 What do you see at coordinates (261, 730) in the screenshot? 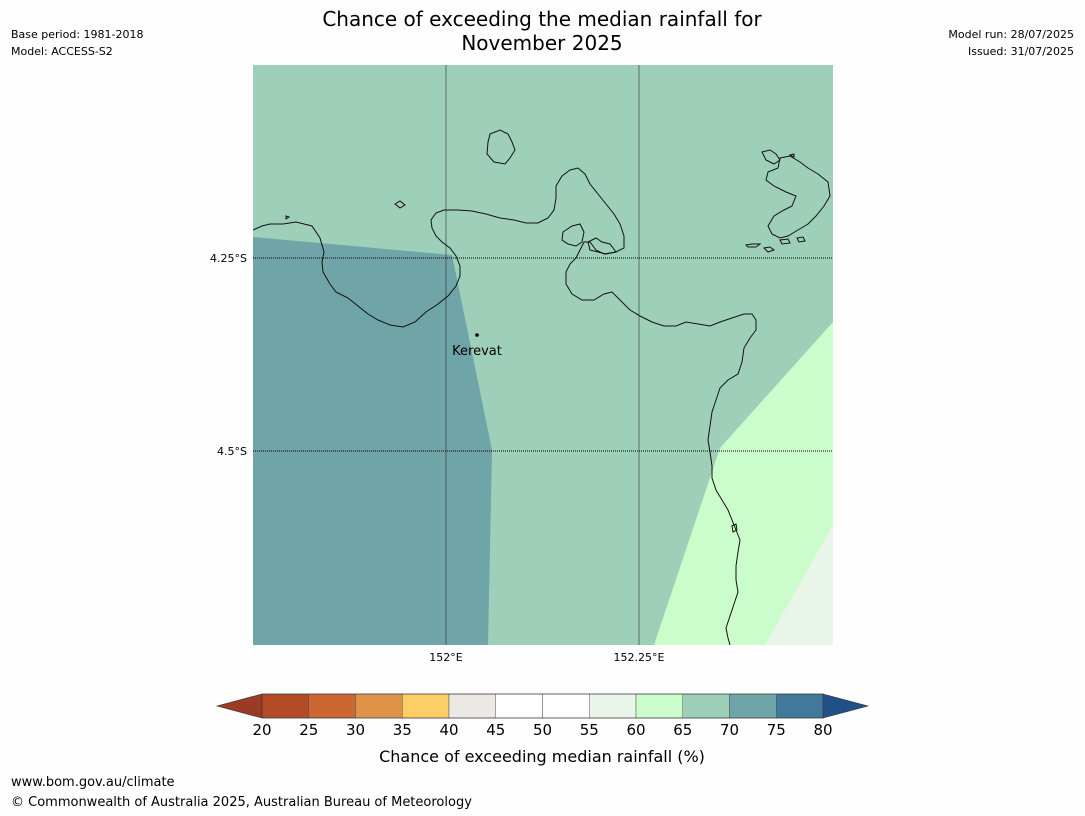
I see `colorbar-tick-20: 20` at bounding box center [261, 730].